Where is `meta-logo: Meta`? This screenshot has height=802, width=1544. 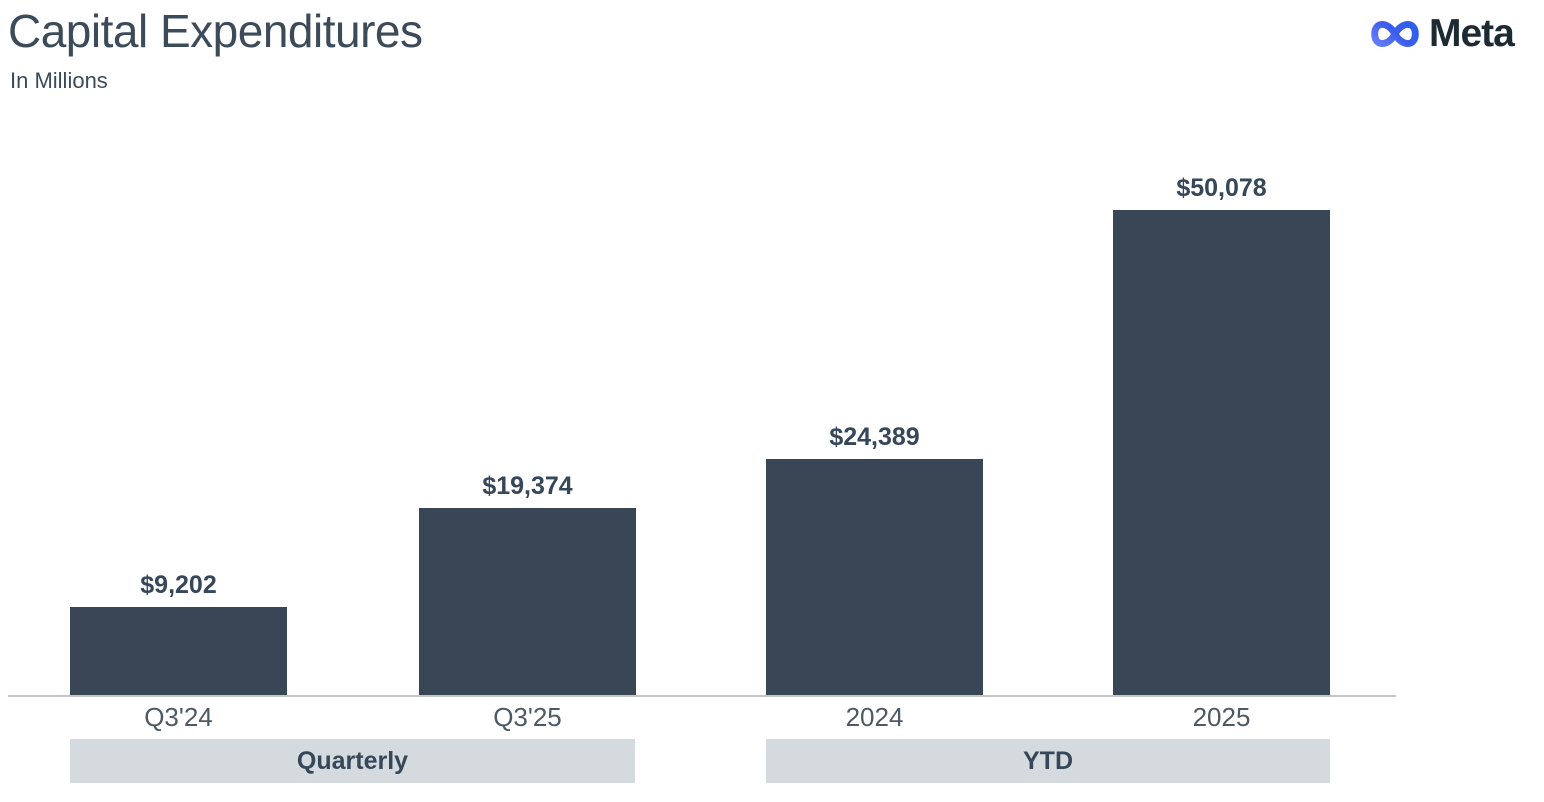 meta-logo: Meta is located at coordinates (1440, 34).